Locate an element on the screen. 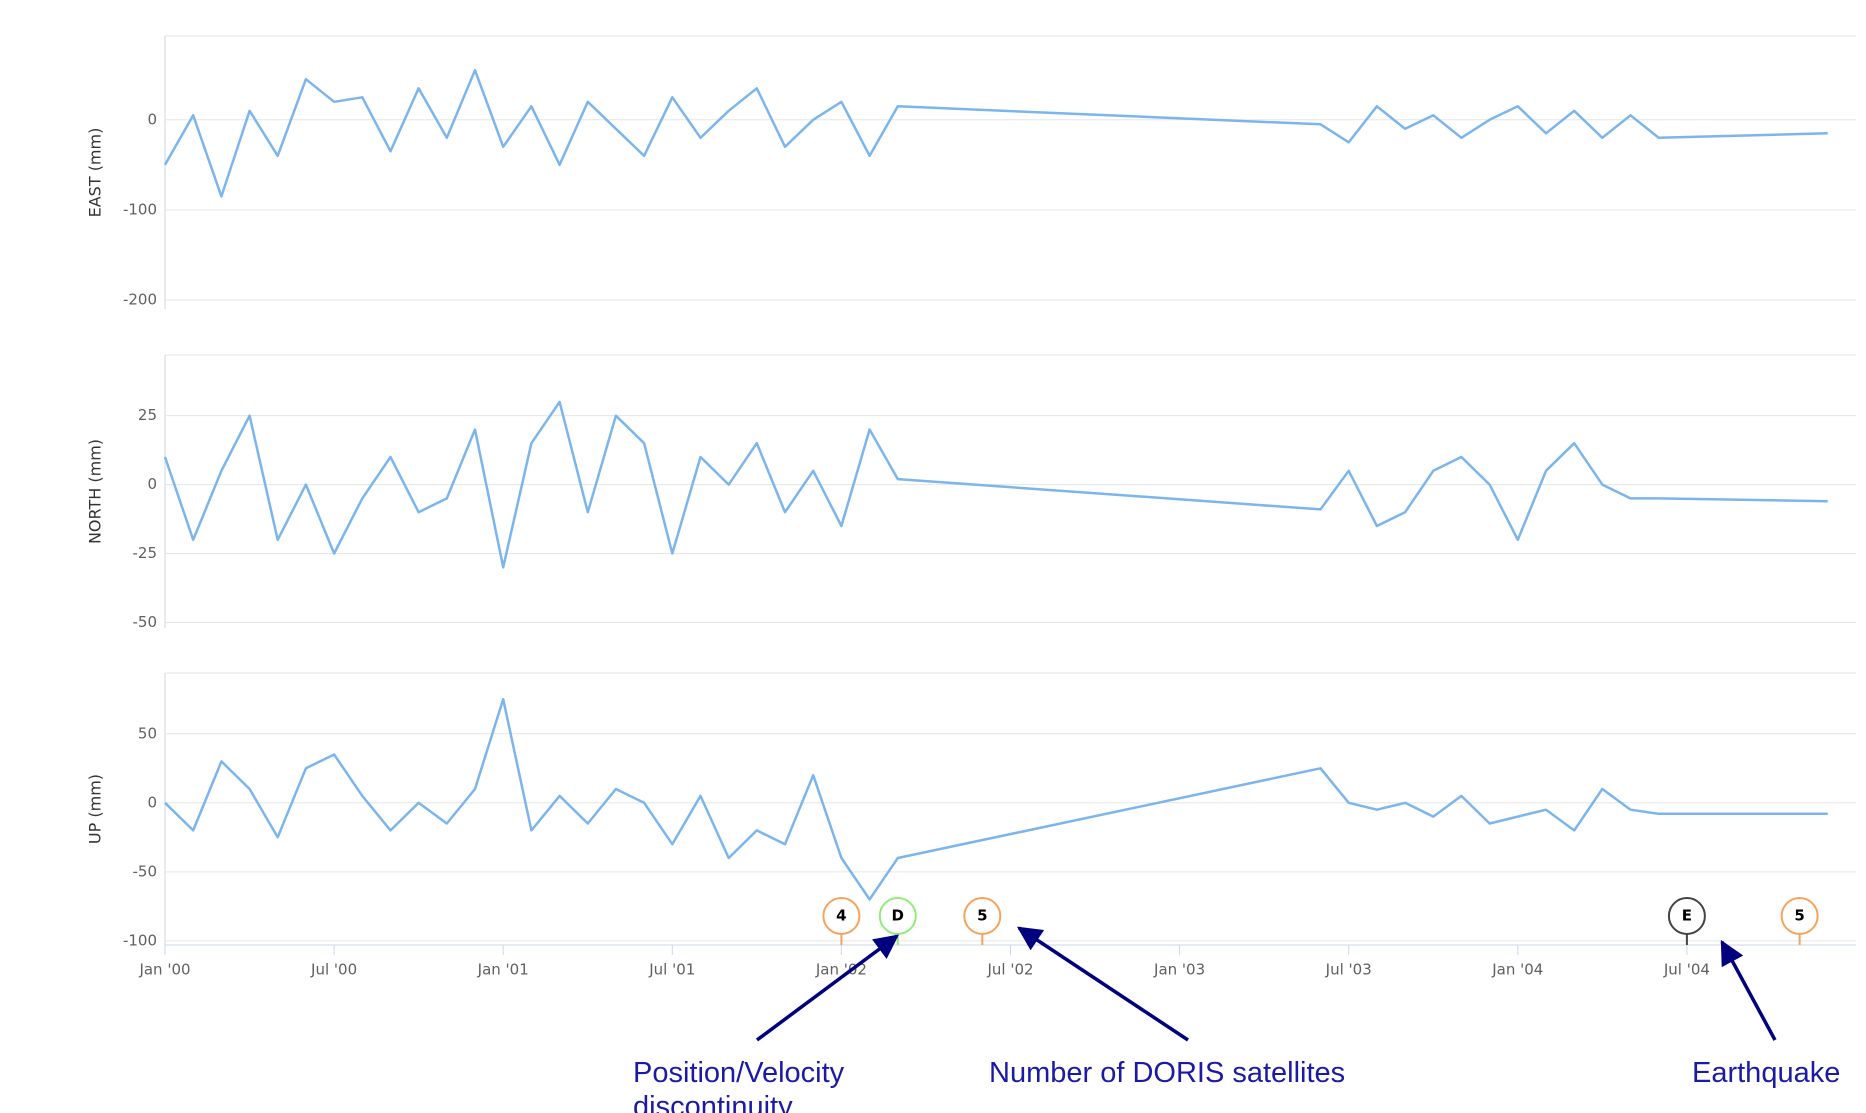 This screenshot has width=1866, height=1113. y-tick-label: 25 is located at coordinates (147, 415).